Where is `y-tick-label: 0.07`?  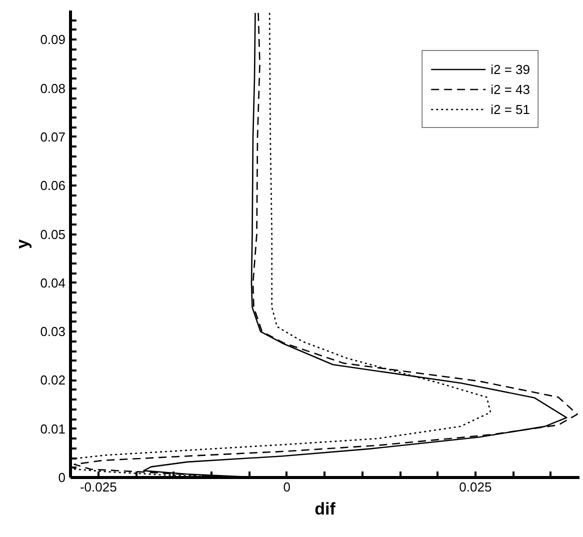 y-tick-label: 0.07 is located at coordinates (53, 136).